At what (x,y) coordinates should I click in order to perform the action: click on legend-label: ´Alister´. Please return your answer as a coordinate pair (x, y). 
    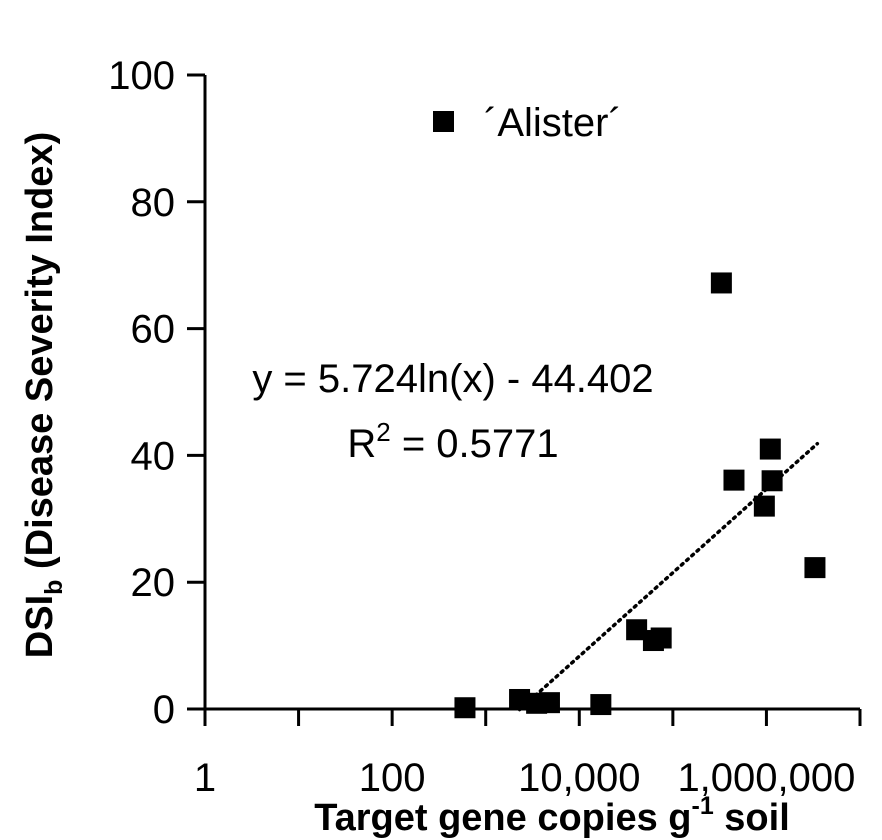
    Looking at the image, I should click on (553, 123).